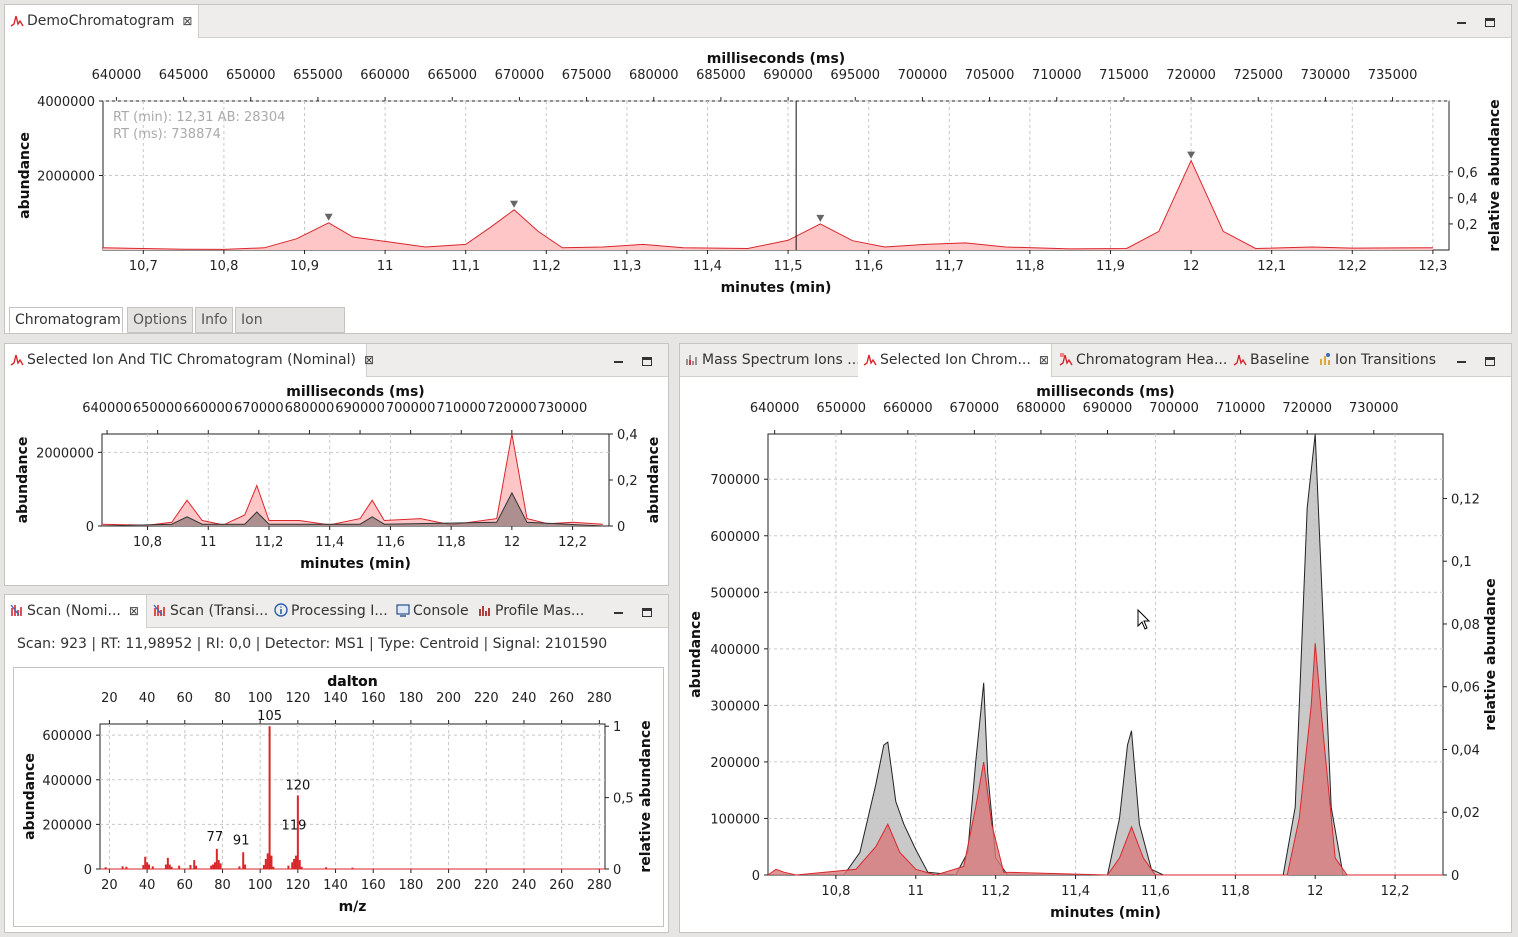 The image size is (1518, 937). Describe the element at coordinates (1268, 360) in the screenshot. I see `tab-baseline: Baseline` at that location.